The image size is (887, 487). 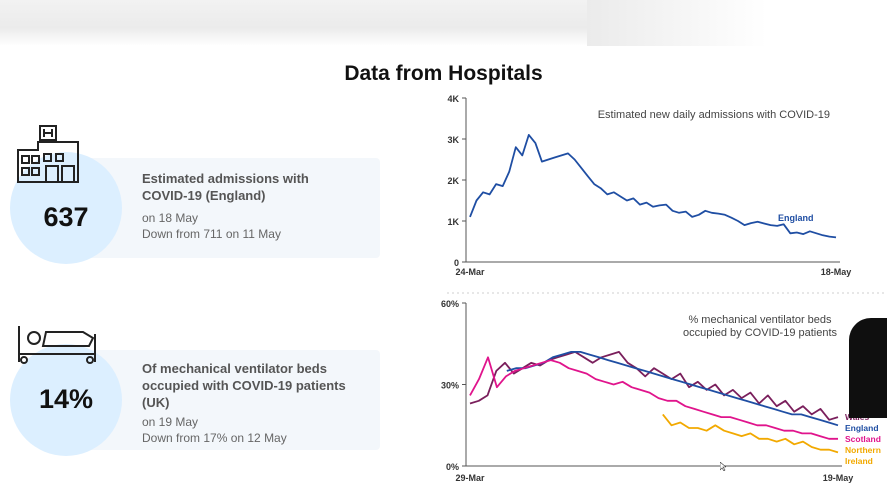 I want to click on chart-2-series-northern-ireland, so click(x=750, y=433).